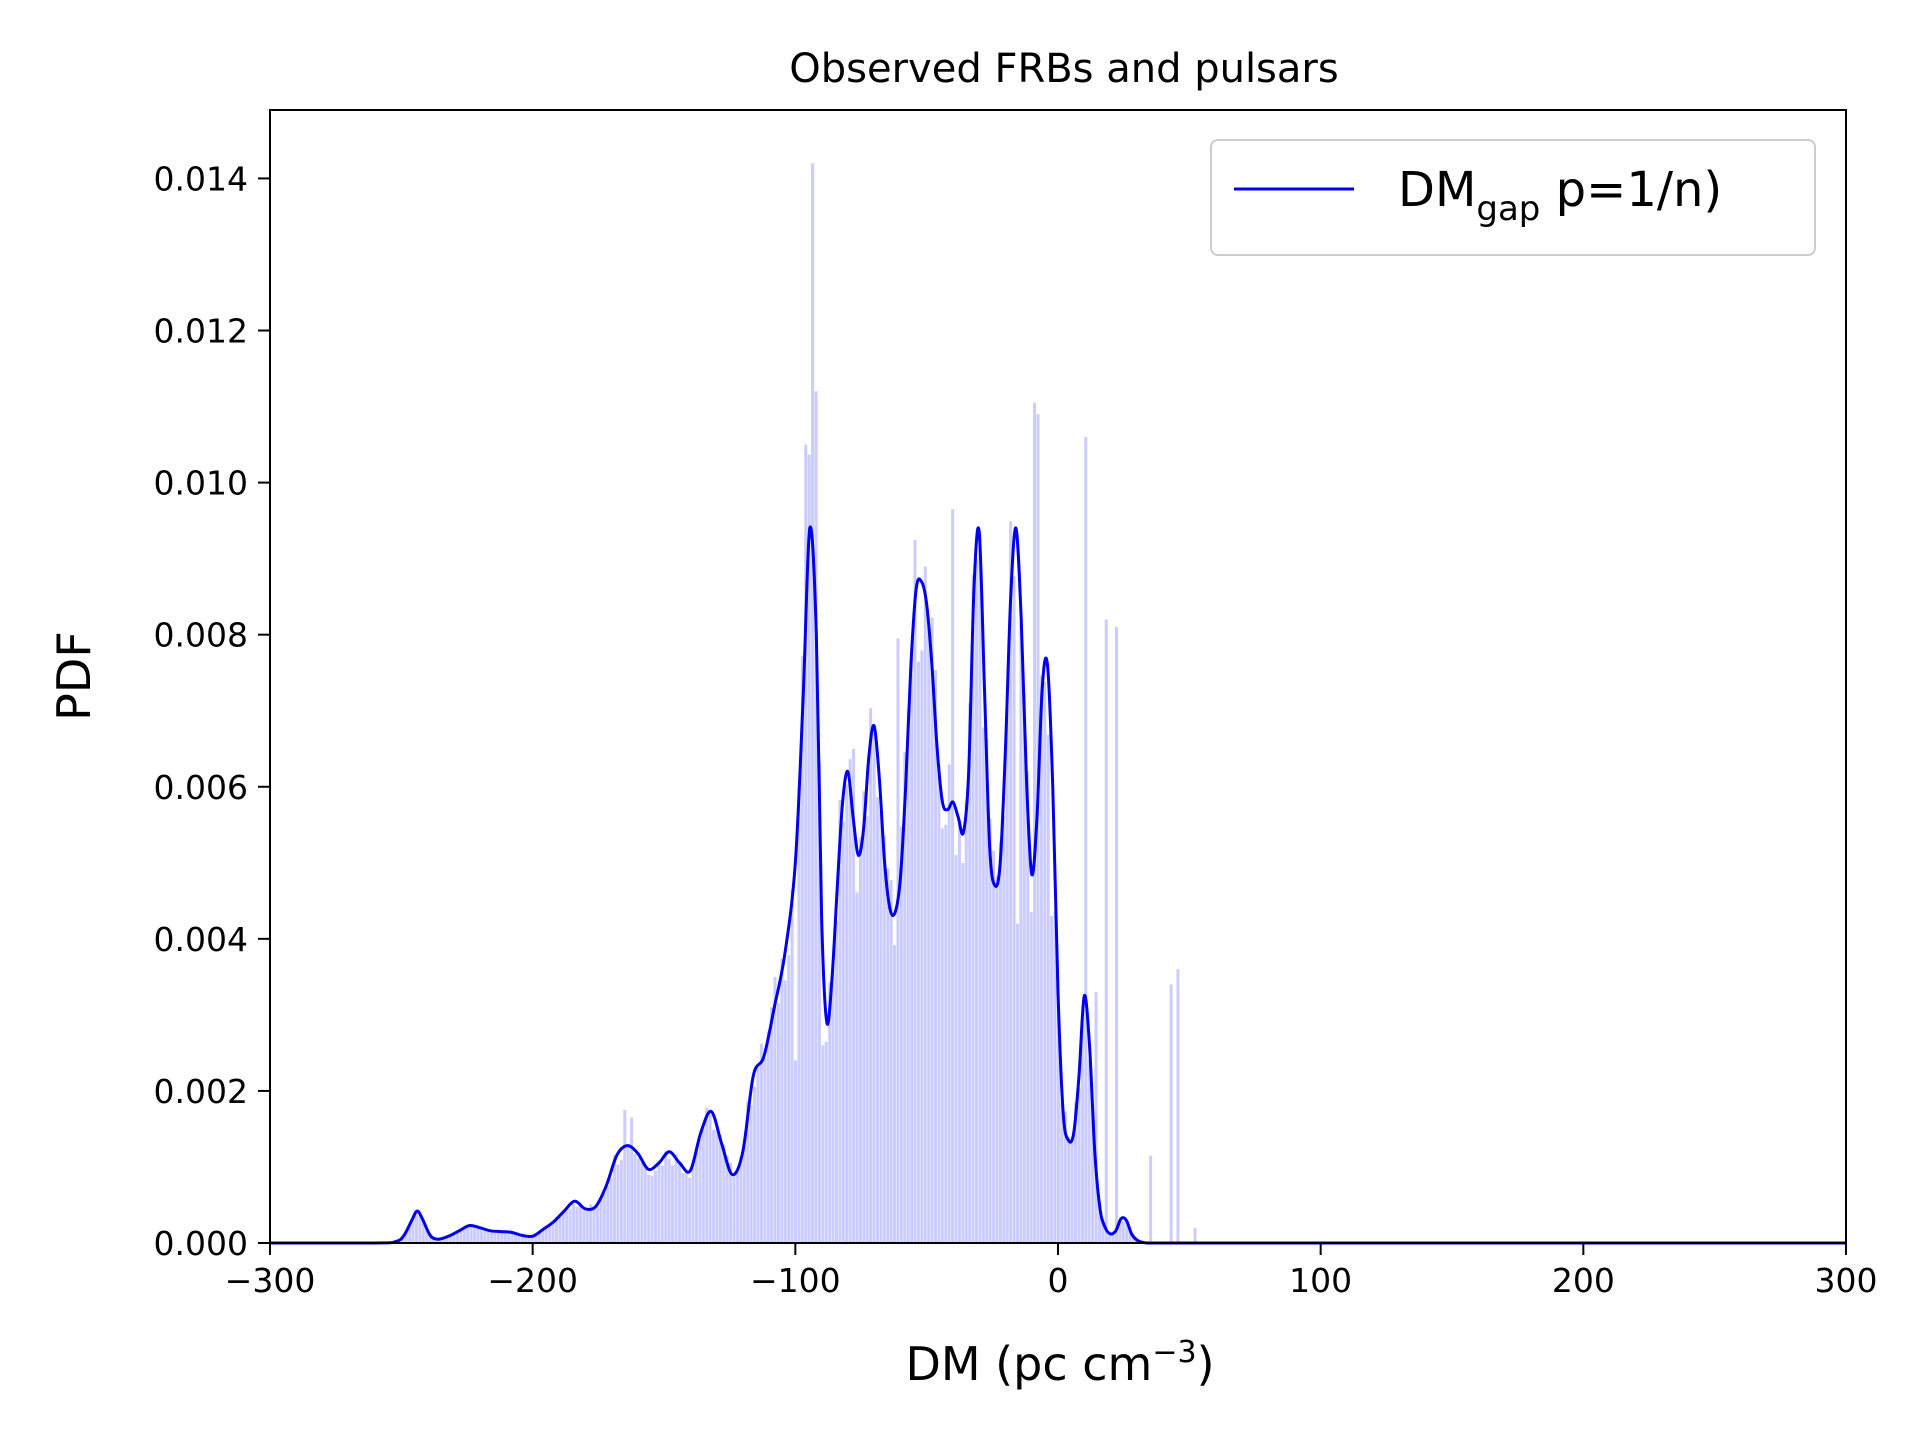 This screenshot has width=1920, height=1440. Describe the element at coordinates (201, 331) in the screenshot. I see `y-tick-label: 0.012` at that location.